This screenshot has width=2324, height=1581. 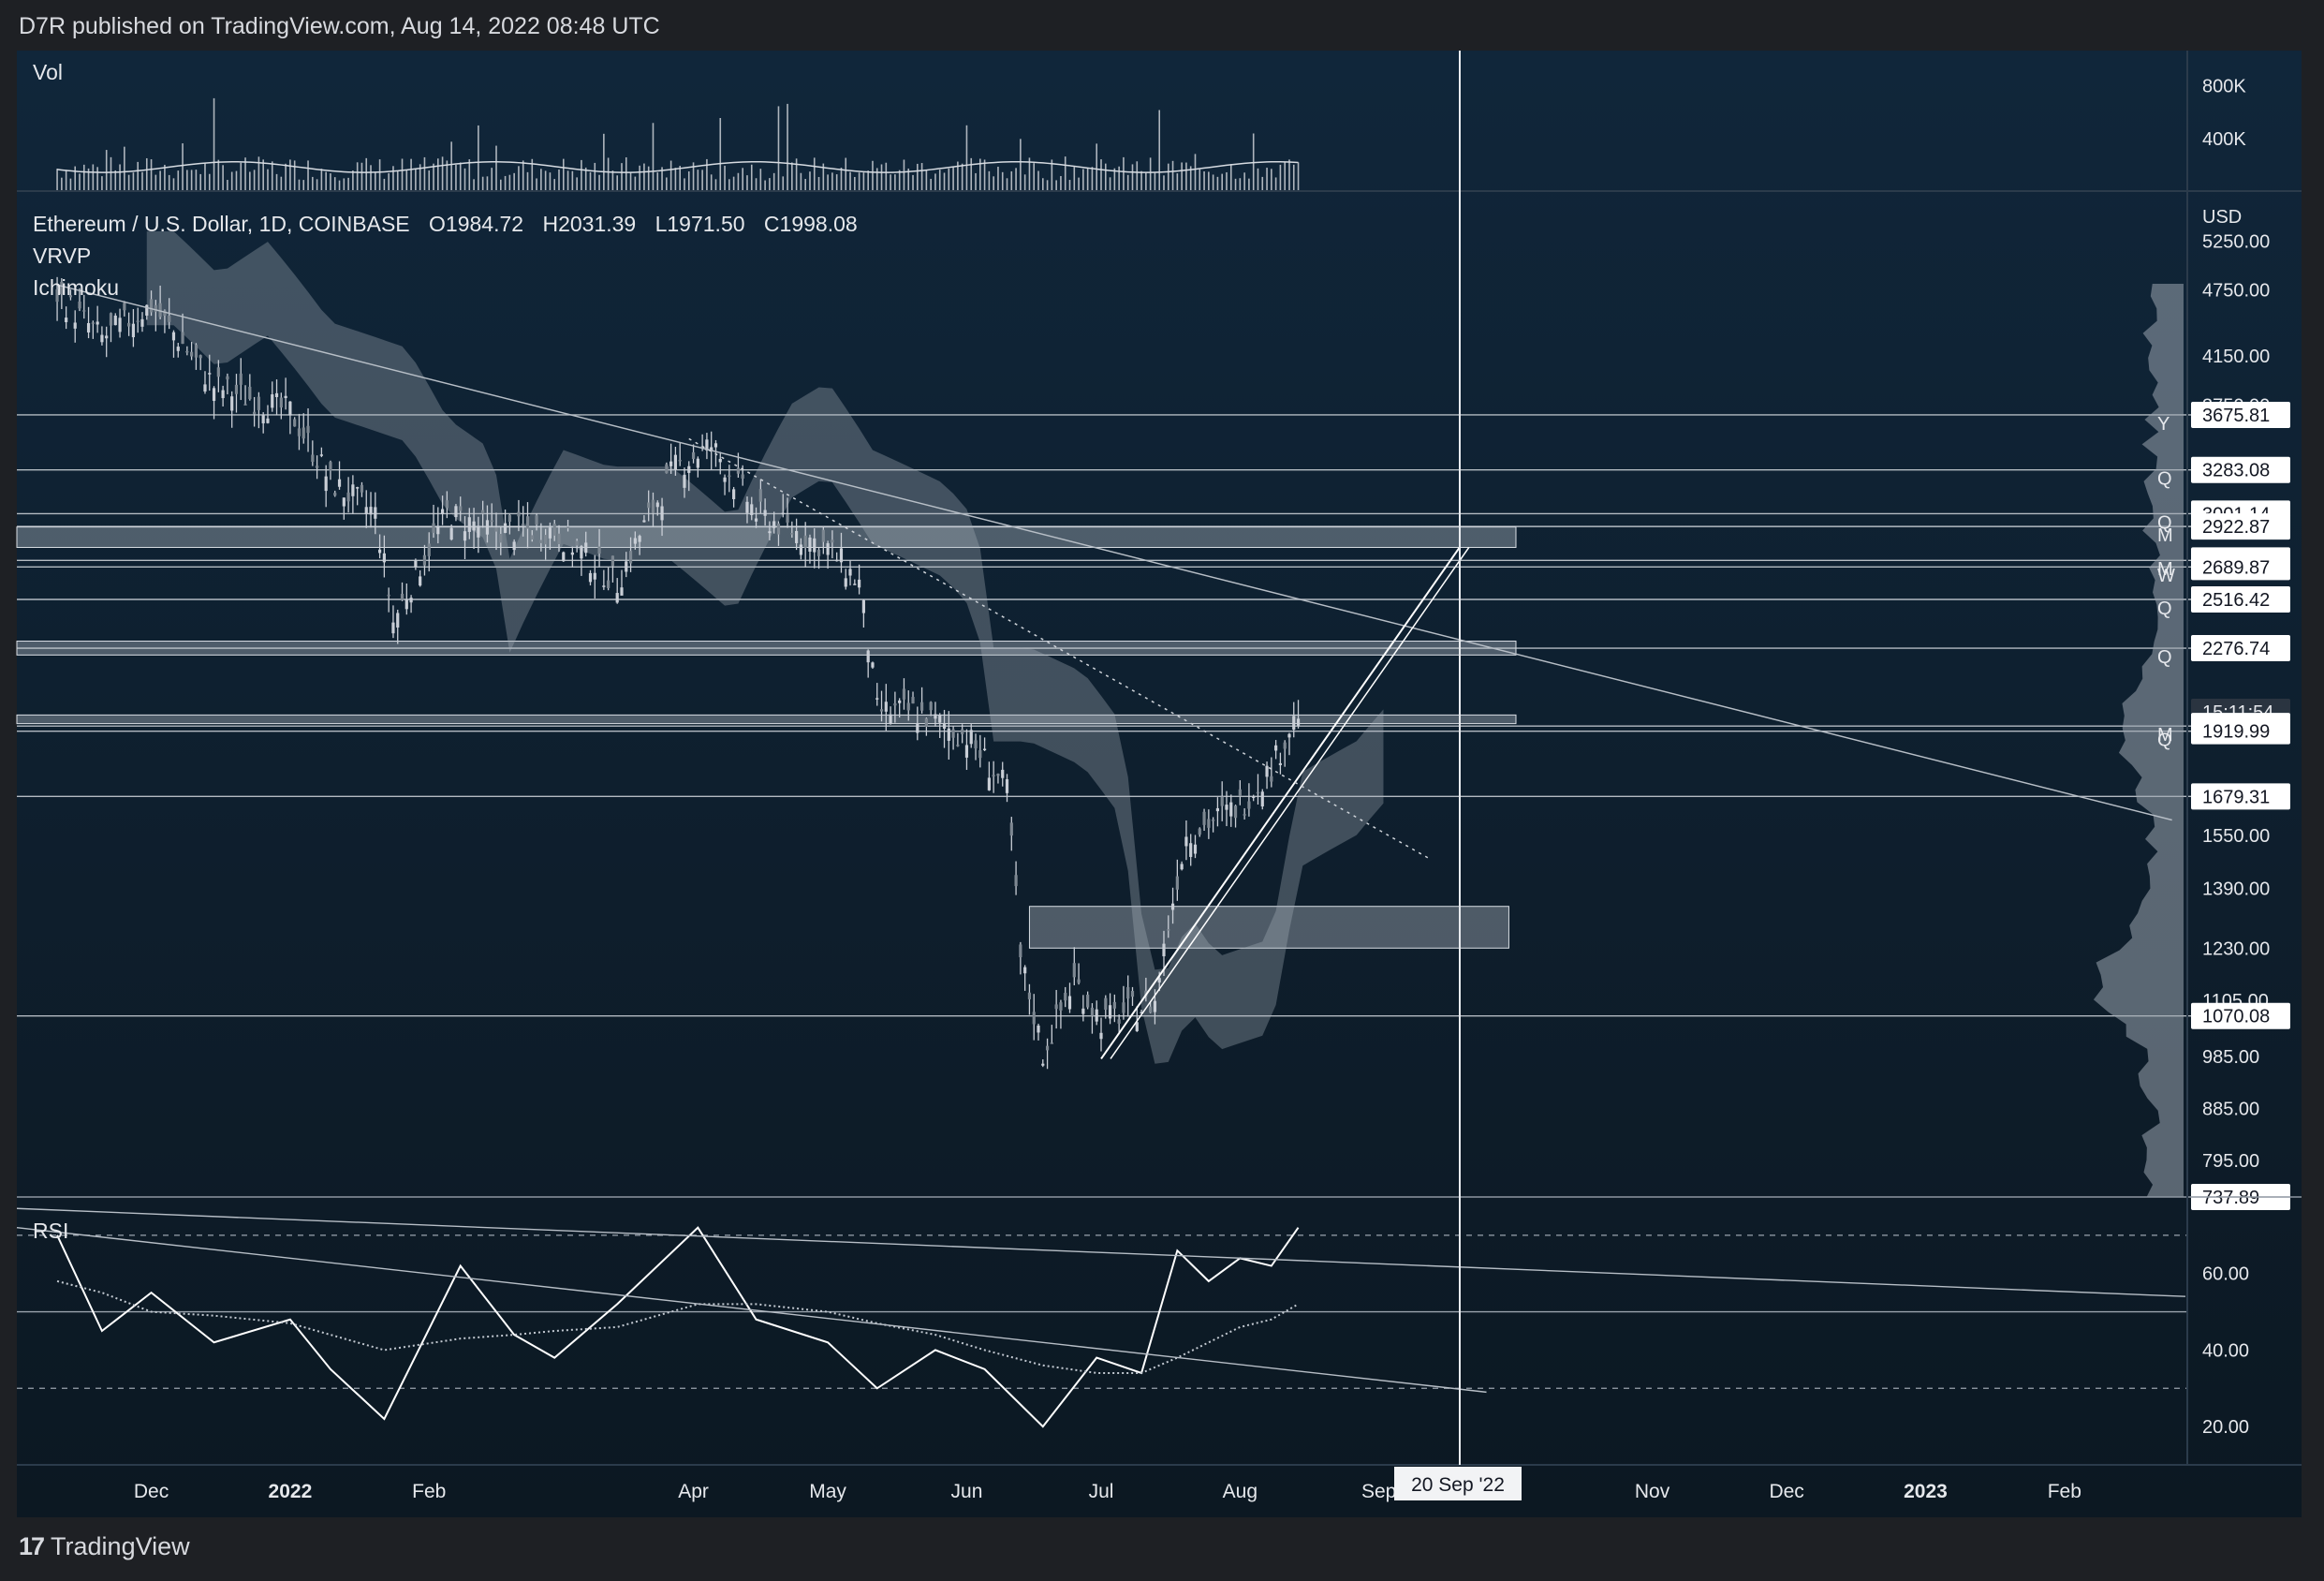 What do you see at coordinates (751, 1310) in the screenshot?
I see `rsi-trend-line` at bounding box center [751, 1310].